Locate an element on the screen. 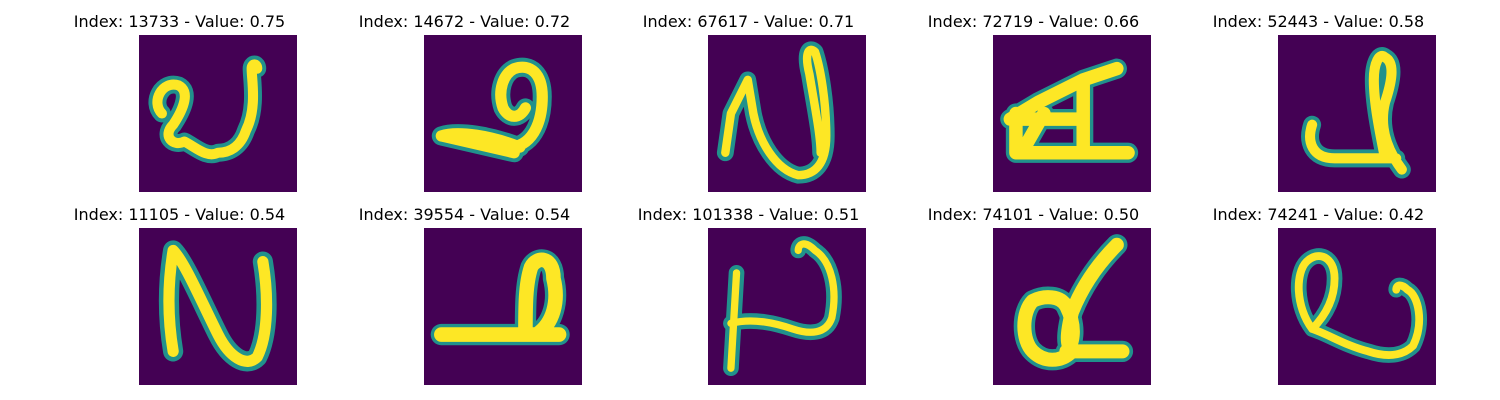 This screenshot has height=400, width=1500. panel-title: Index: 13733 - Value: 0.75 is located at coordinates (179, 21).